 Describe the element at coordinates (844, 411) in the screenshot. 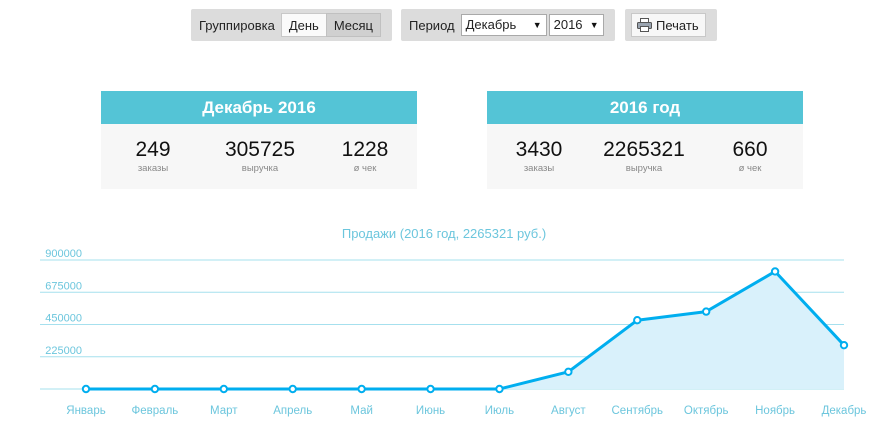

I see `x-tick-label: Декабрь` at that location.